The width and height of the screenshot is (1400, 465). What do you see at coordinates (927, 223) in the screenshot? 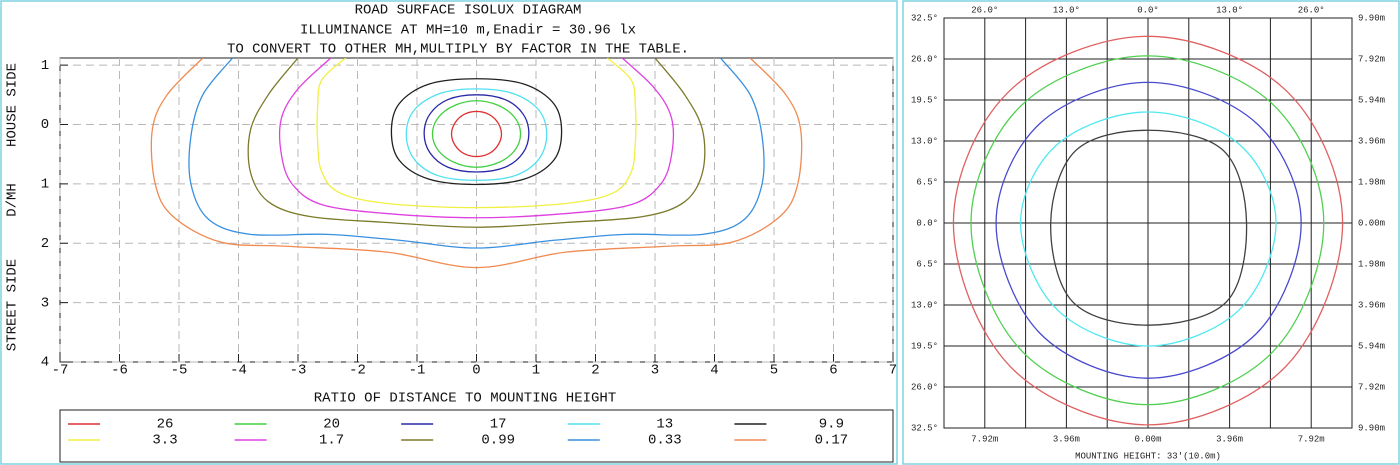
I see `y-tick-label: 0.0°` at bounding box center [927, 223].